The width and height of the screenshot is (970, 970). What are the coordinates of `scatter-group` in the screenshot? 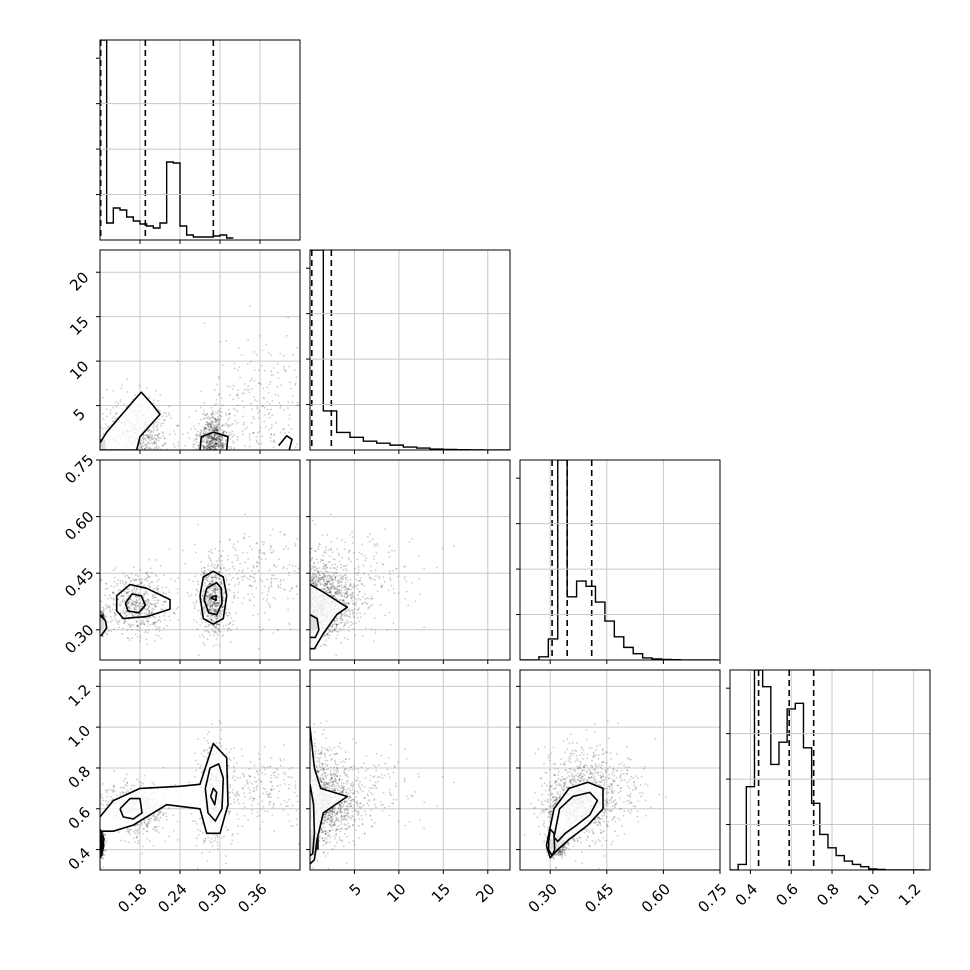 It's located at (382, 585).